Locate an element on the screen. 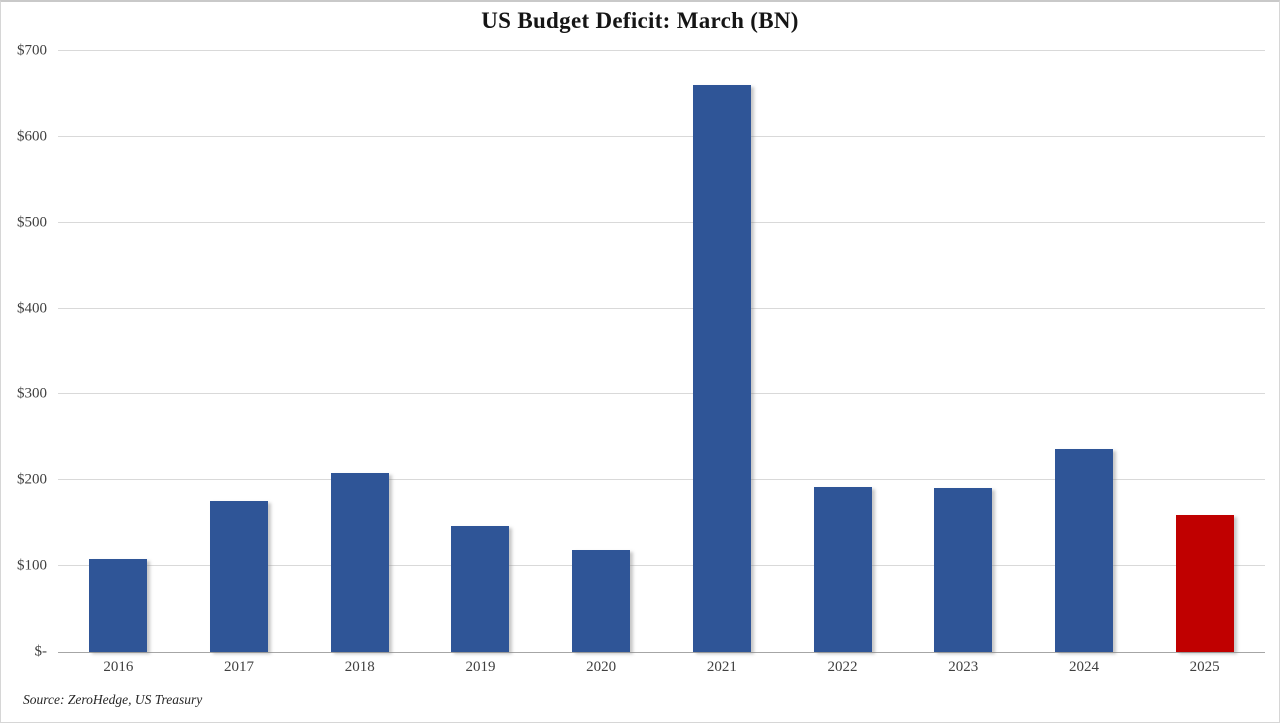 This screenshot has width=1280, height=723. y-tick-label-500: $500 is located at coordinates (32, 222).